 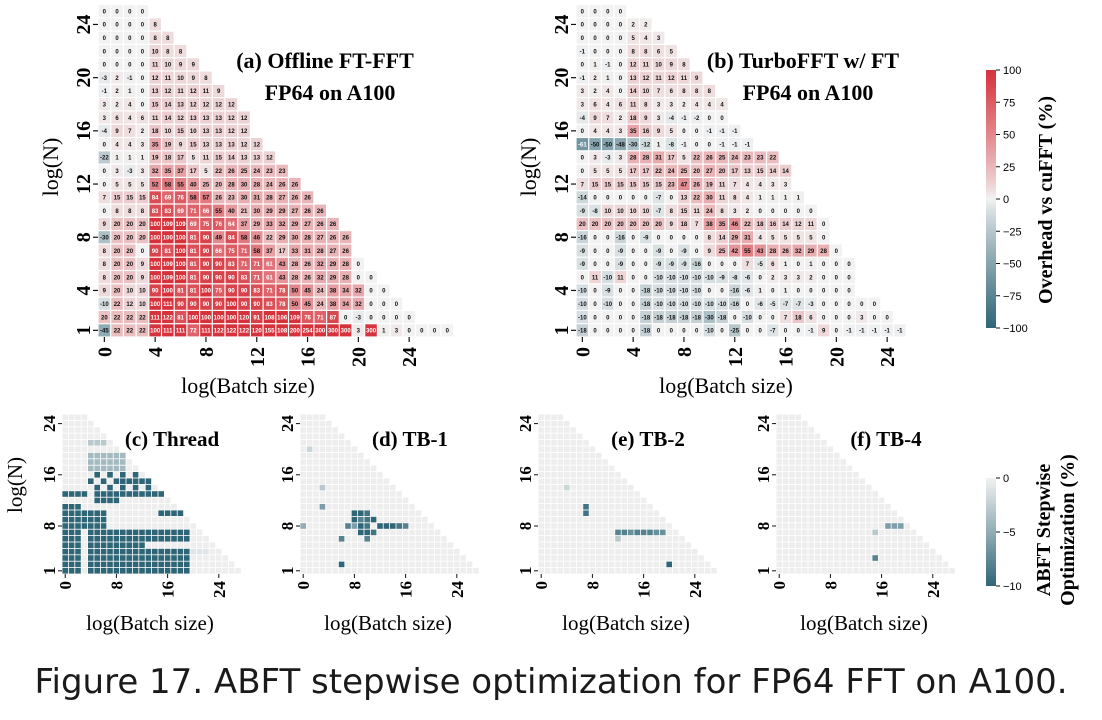 I want to click on cell-value: -1, so click(x=887, y=332).